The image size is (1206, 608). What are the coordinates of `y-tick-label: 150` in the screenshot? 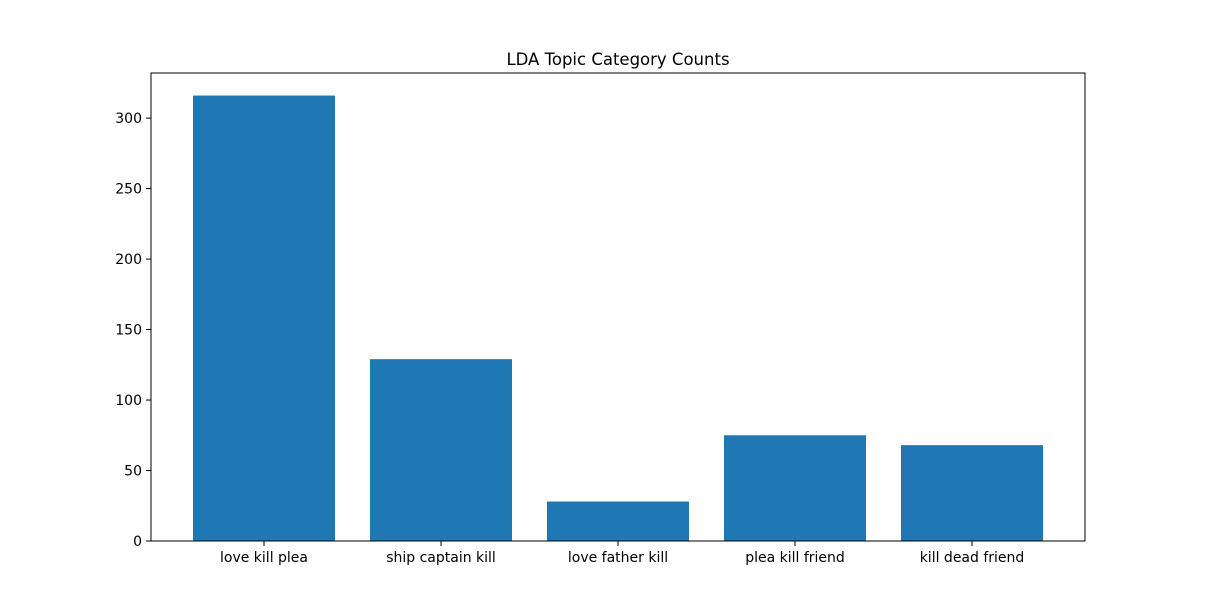 It's located at (128, 331).